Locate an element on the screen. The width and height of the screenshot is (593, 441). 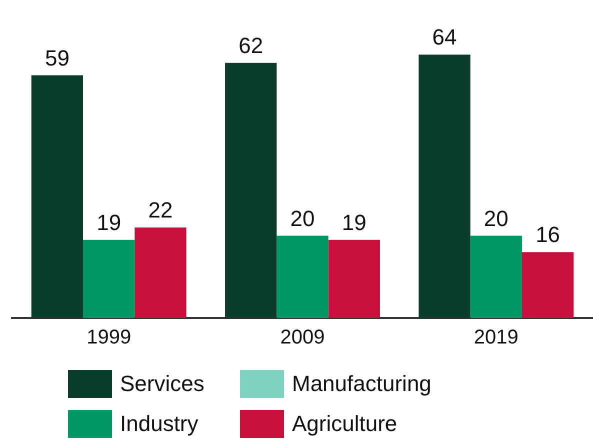
data-label: 16 is located at coordinates (548, 235).